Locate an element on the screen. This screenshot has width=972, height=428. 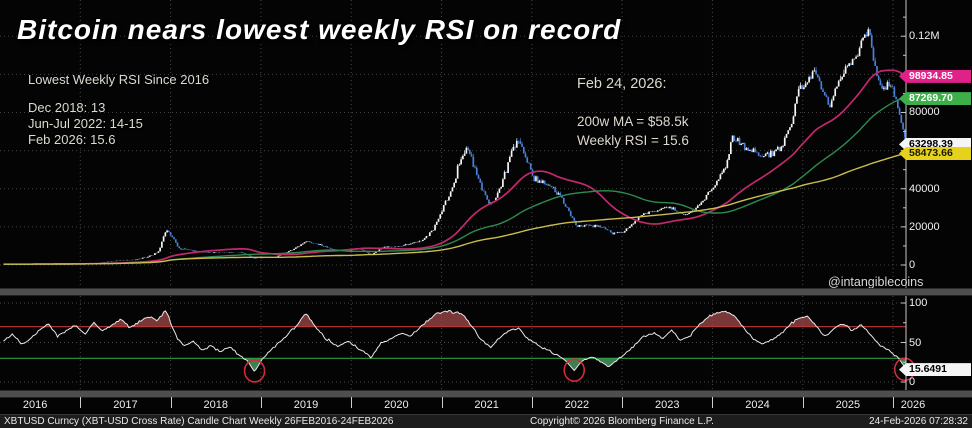
price-chip-50w-ma: 98934.85 is located at coordinates (935, 76).